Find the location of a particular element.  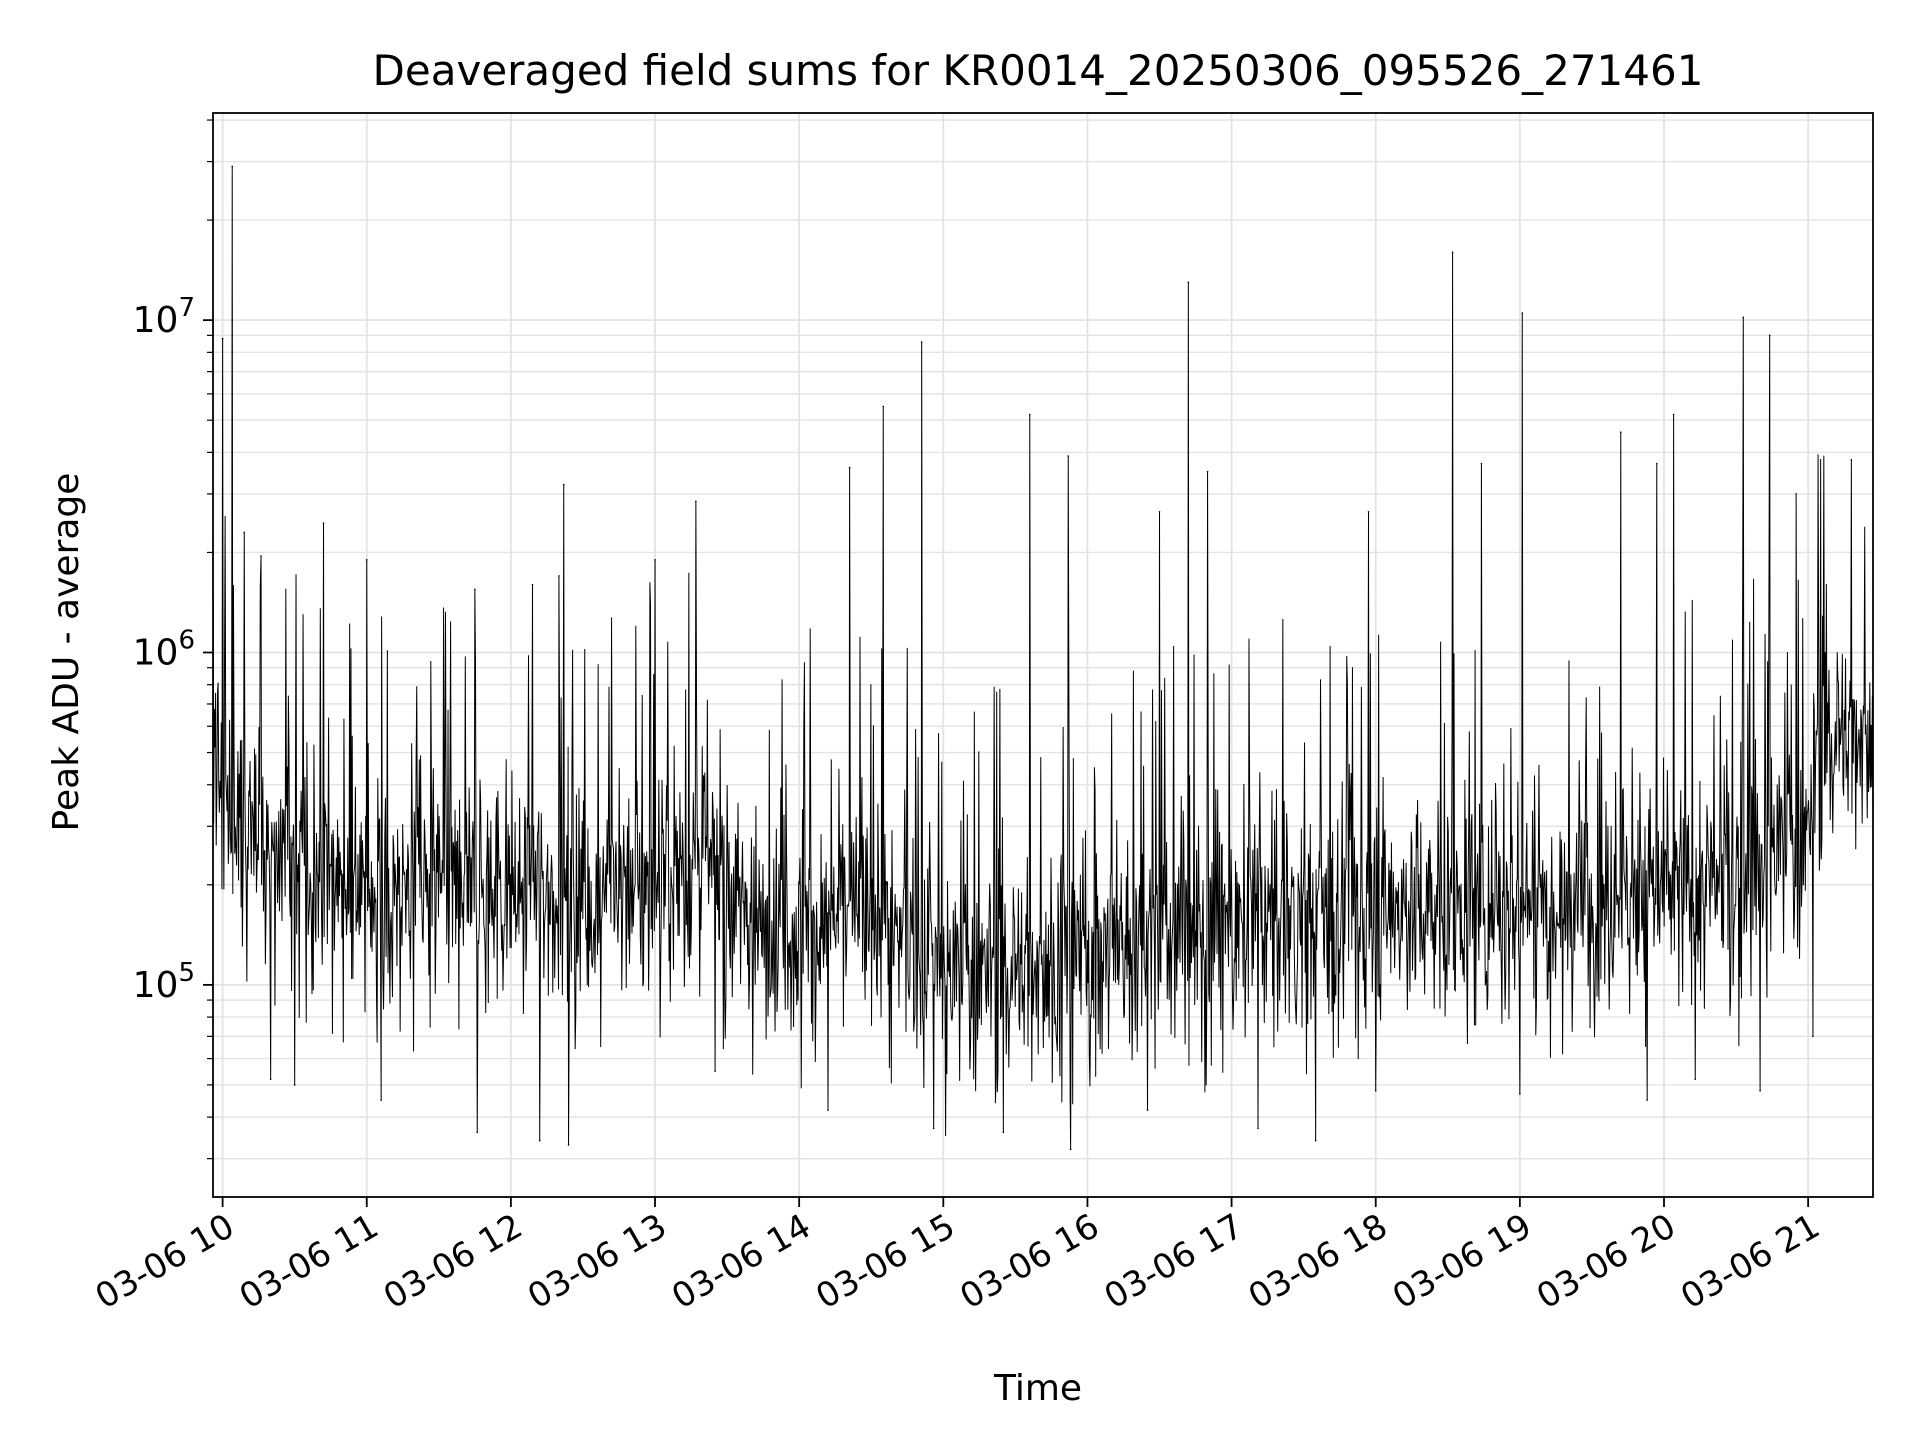

y-tick-exponent: 6 is located at coordinates (186, 641).